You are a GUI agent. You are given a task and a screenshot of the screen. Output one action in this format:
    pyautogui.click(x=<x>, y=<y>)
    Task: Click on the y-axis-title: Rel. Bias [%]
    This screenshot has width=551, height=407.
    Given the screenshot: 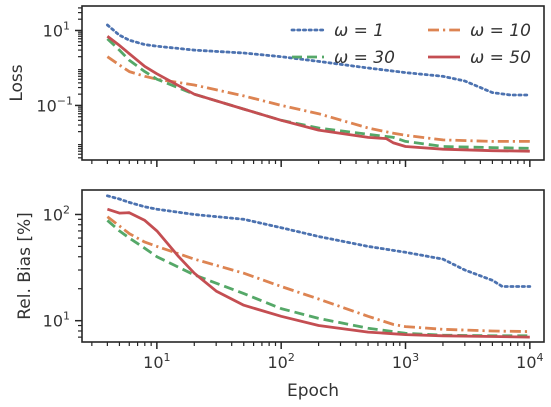 What is the action you would take?
    pyautogui.click(x=25, y=266)
    